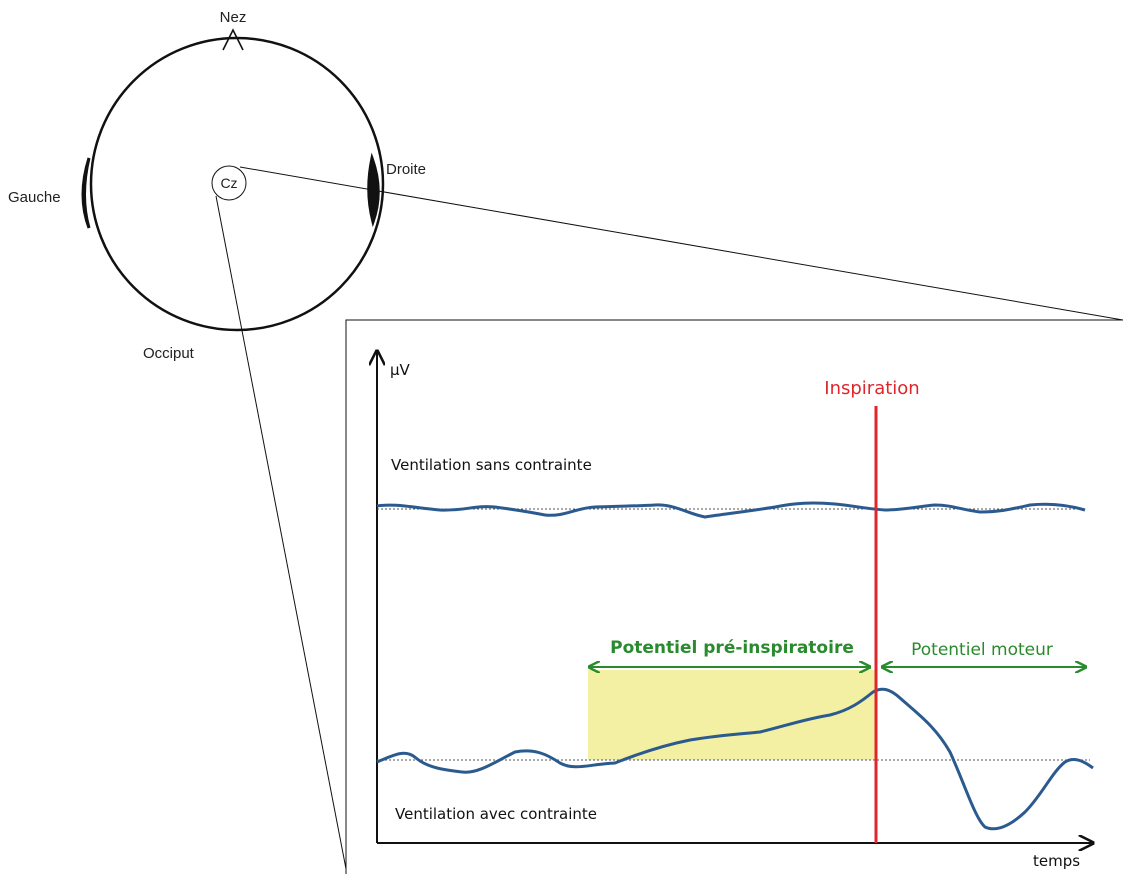 The image size is (1123, 874). What do you see at coordinates (86, 193) in the screenshot?
I see `left-ear-shape` at bounding box center [86, 193].